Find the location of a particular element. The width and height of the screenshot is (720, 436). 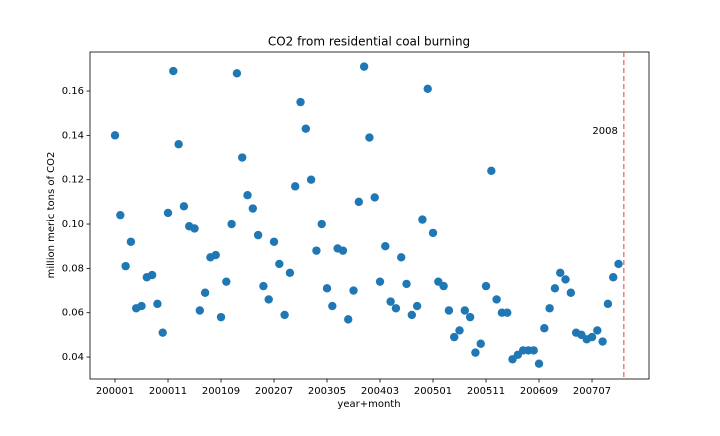

x-tick-label: 200501 is located at coordinates (433, 391).